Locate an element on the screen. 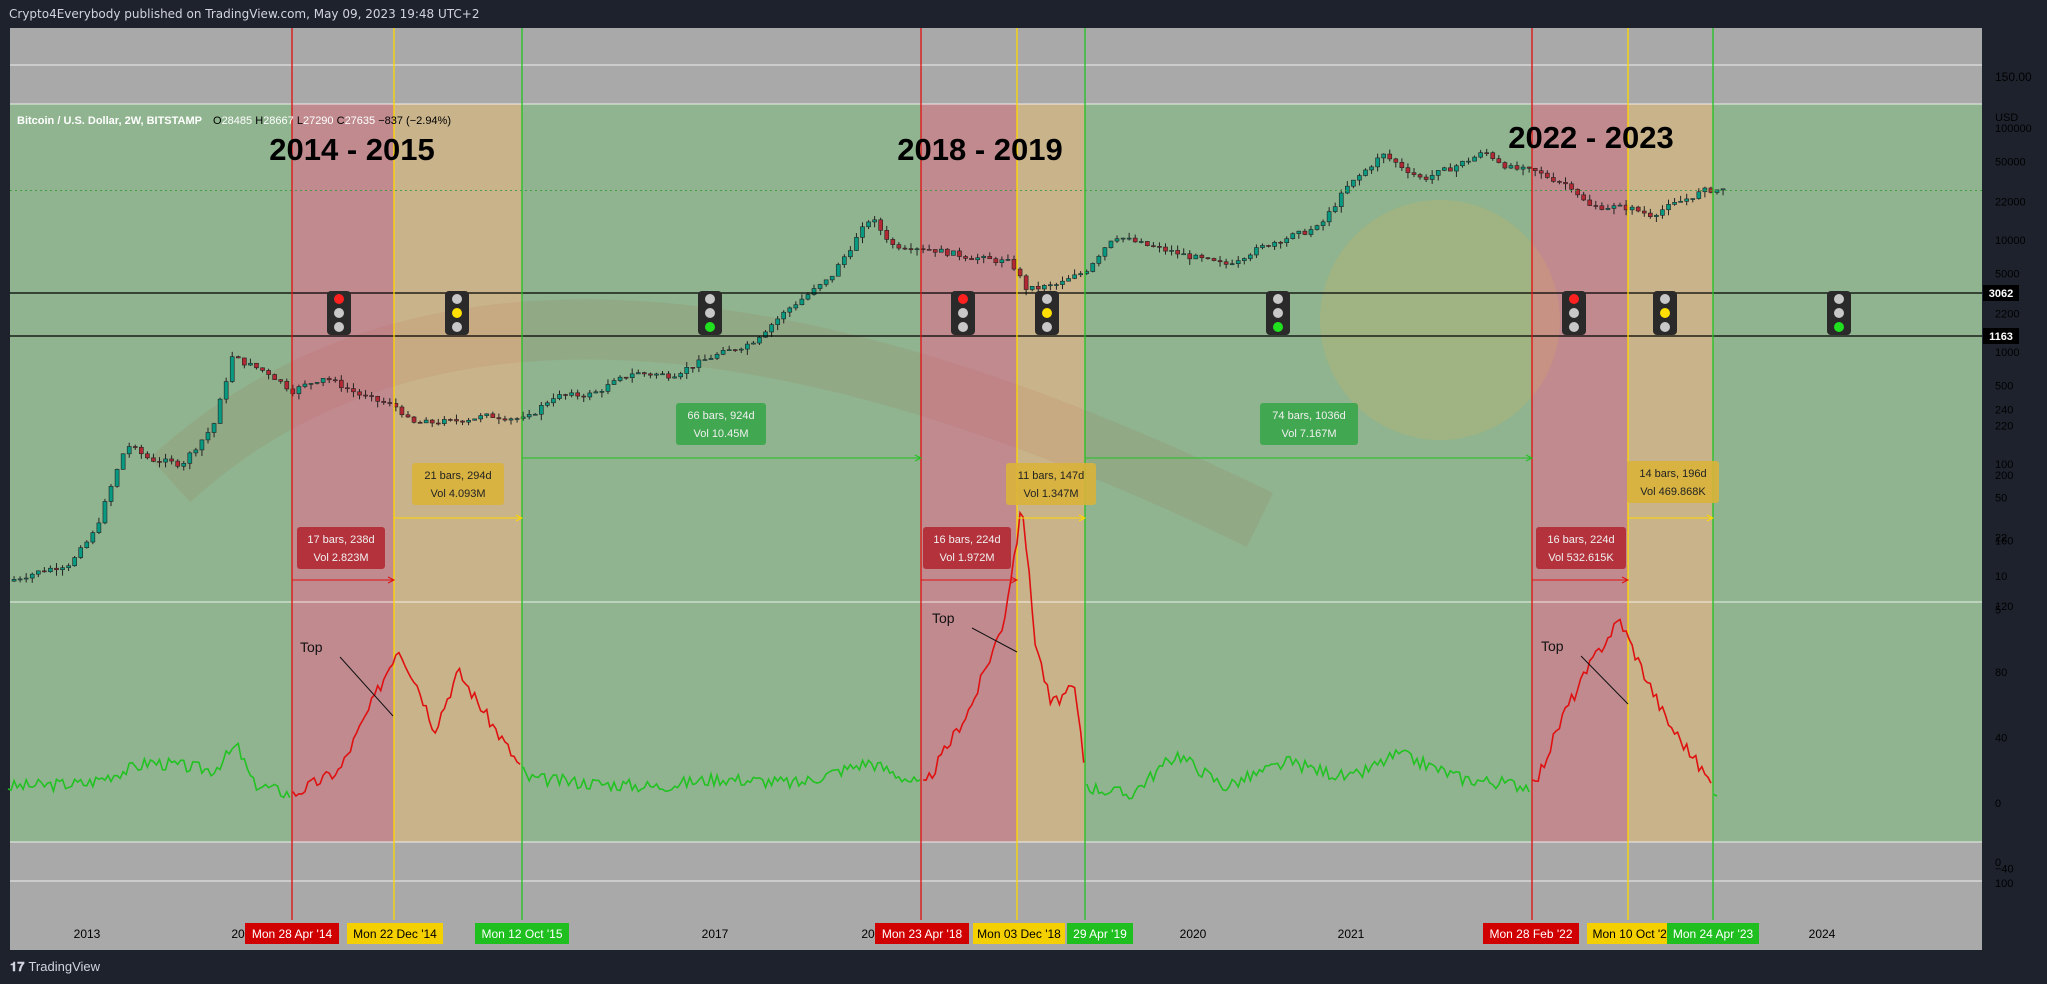 The height and width of the screenshot is (984, 2047). range-box-bars: 14 bars, 196d is located at coordinates (1672, 474).